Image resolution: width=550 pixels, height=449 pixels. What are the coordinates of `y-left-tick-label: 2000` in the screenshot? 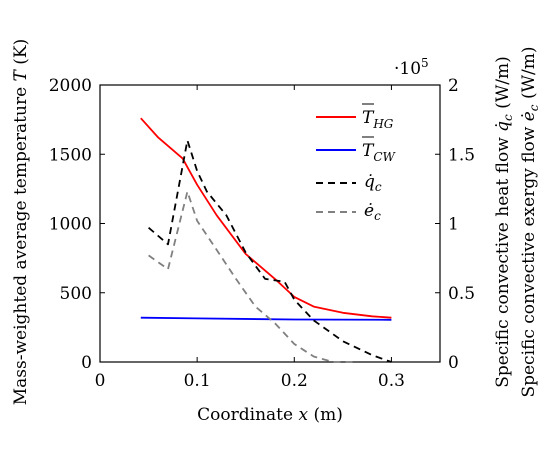 It's located at (70, 86).